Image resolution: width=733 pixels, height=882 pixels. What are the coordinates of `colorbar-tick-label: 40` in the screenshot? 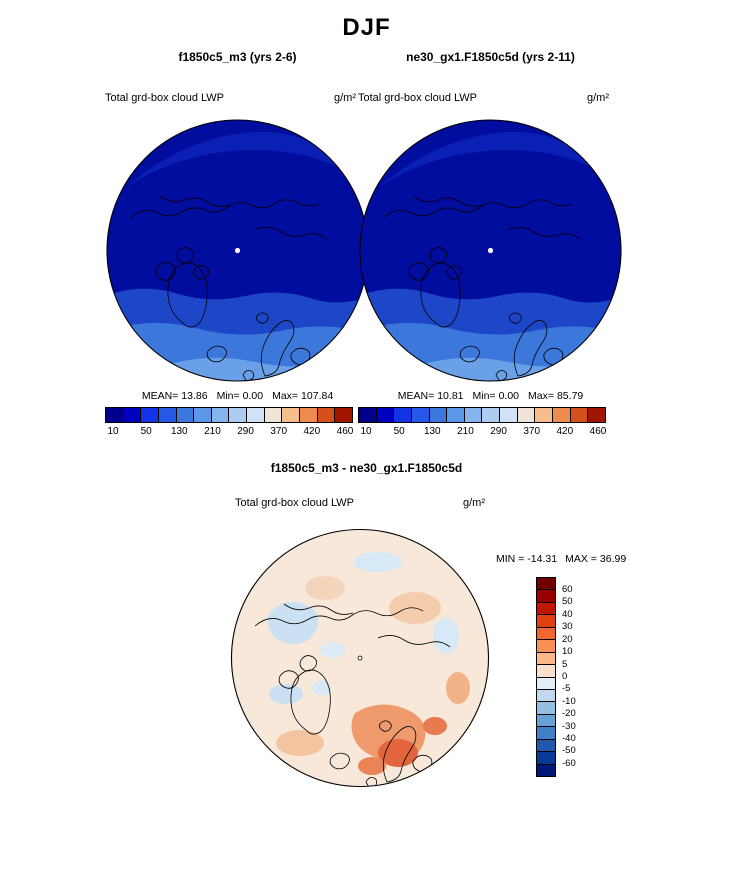 It's located at (567, 614).